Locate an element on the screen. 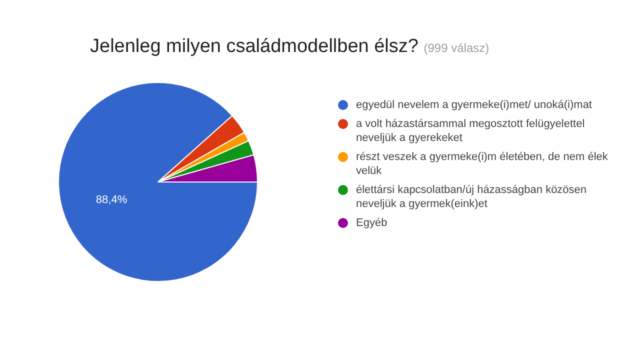 This screenshot has height=343, width=640. data-label: 88,4% is located at coordinates (112, 200).